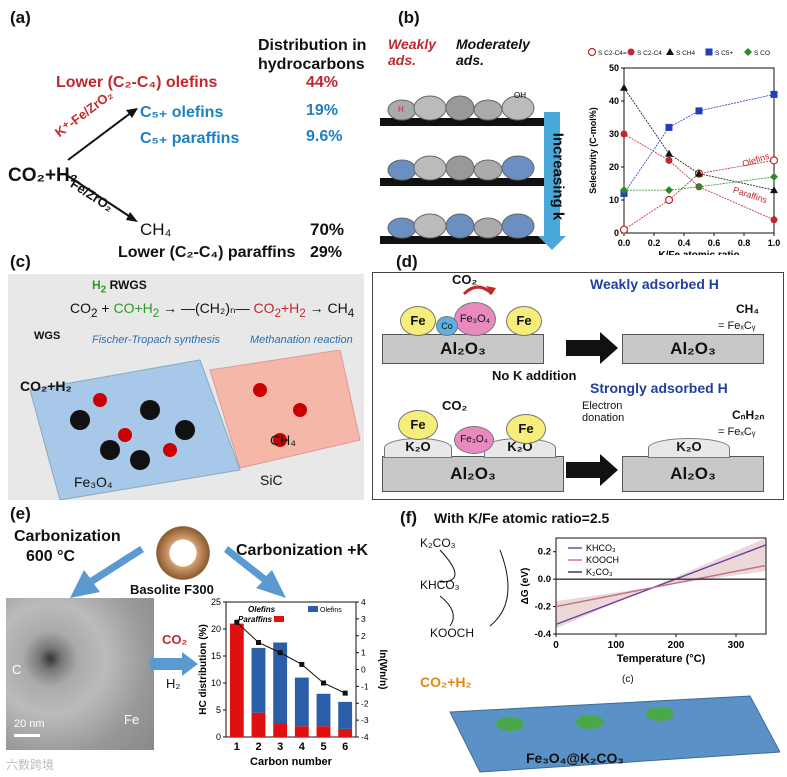 The image size is (787, 777). I want to click on surface-top-right: Al₂O₃, so click(693, 349).